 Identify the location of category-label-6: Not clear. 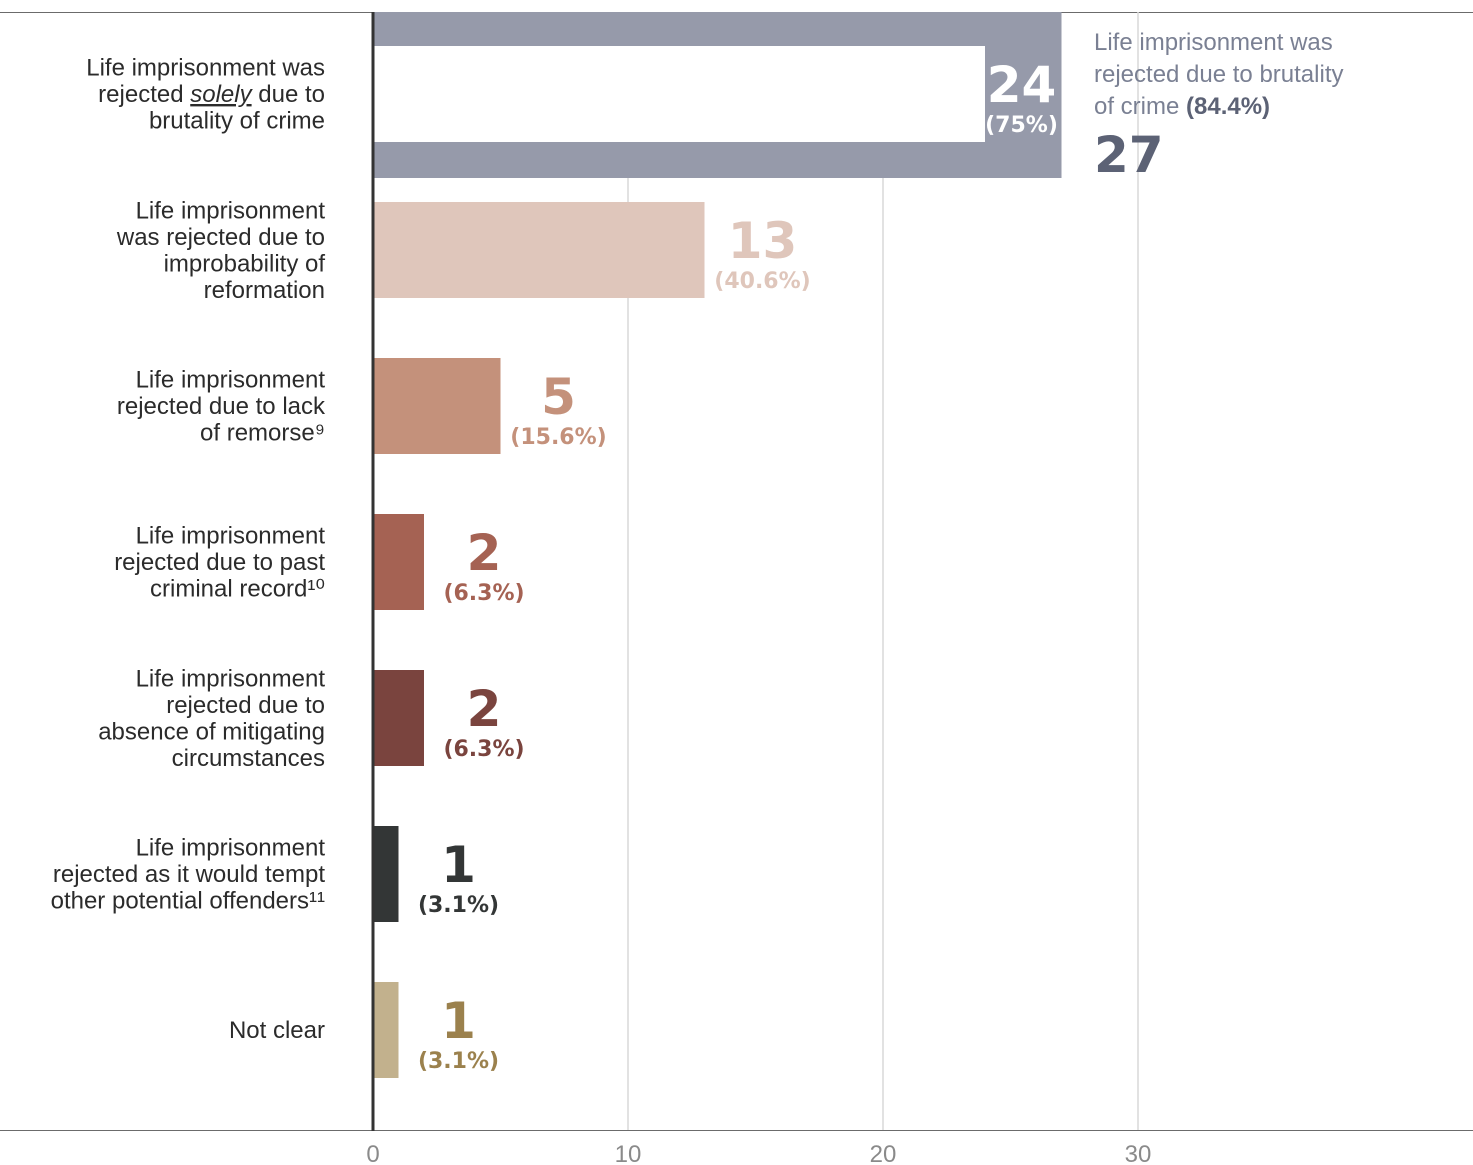
(277, 1030).